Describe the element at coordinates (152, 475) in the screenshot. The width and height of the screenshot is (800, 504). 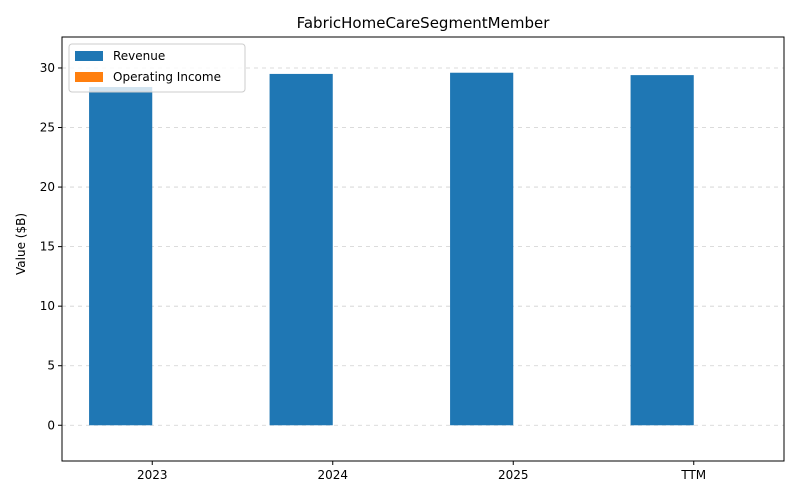
I see `x-tick-label: 2023` at that location.